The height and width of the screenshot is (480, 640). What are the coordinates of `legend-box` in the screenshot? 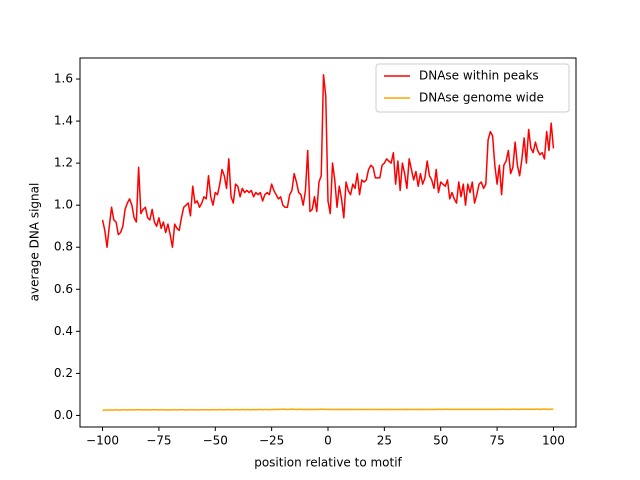 It's located at (472, 88).